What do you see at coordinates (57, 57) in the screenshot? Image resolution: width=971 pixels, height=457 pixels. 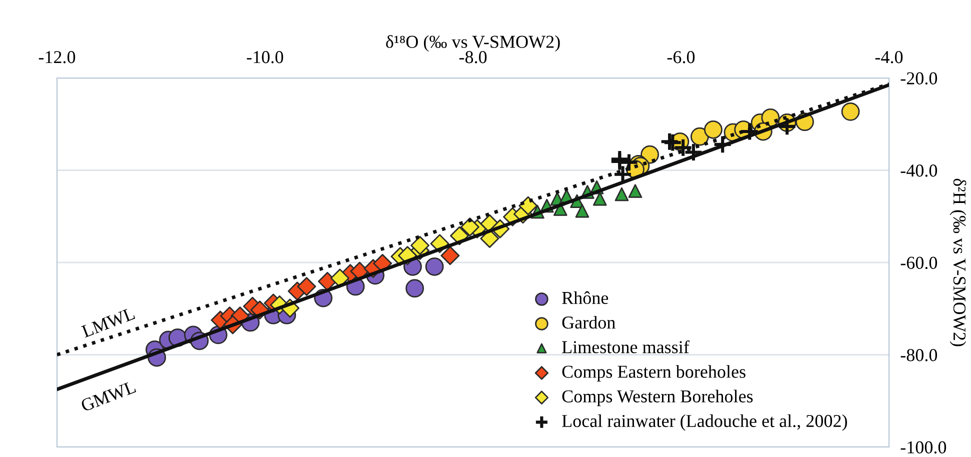 I see `x-tick-label: -12.0` at bounding box center [57, 57].